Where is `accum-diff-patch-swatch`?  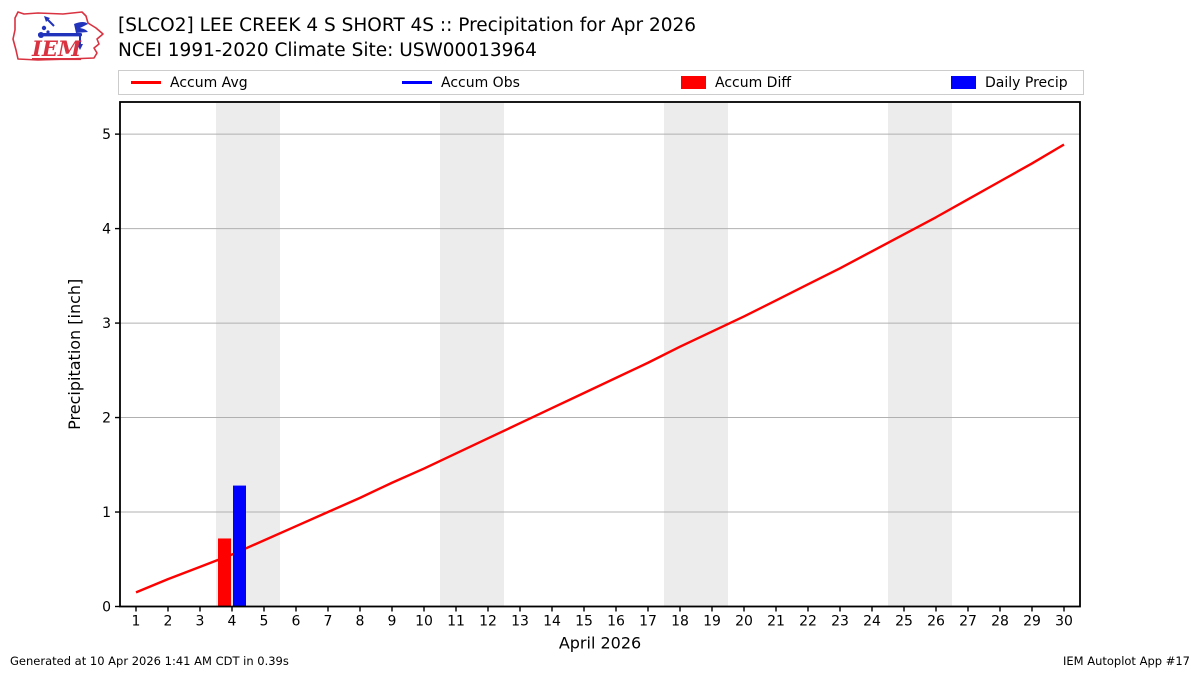 accum-diff-patch-swatch is located at coordinates (693, 82).